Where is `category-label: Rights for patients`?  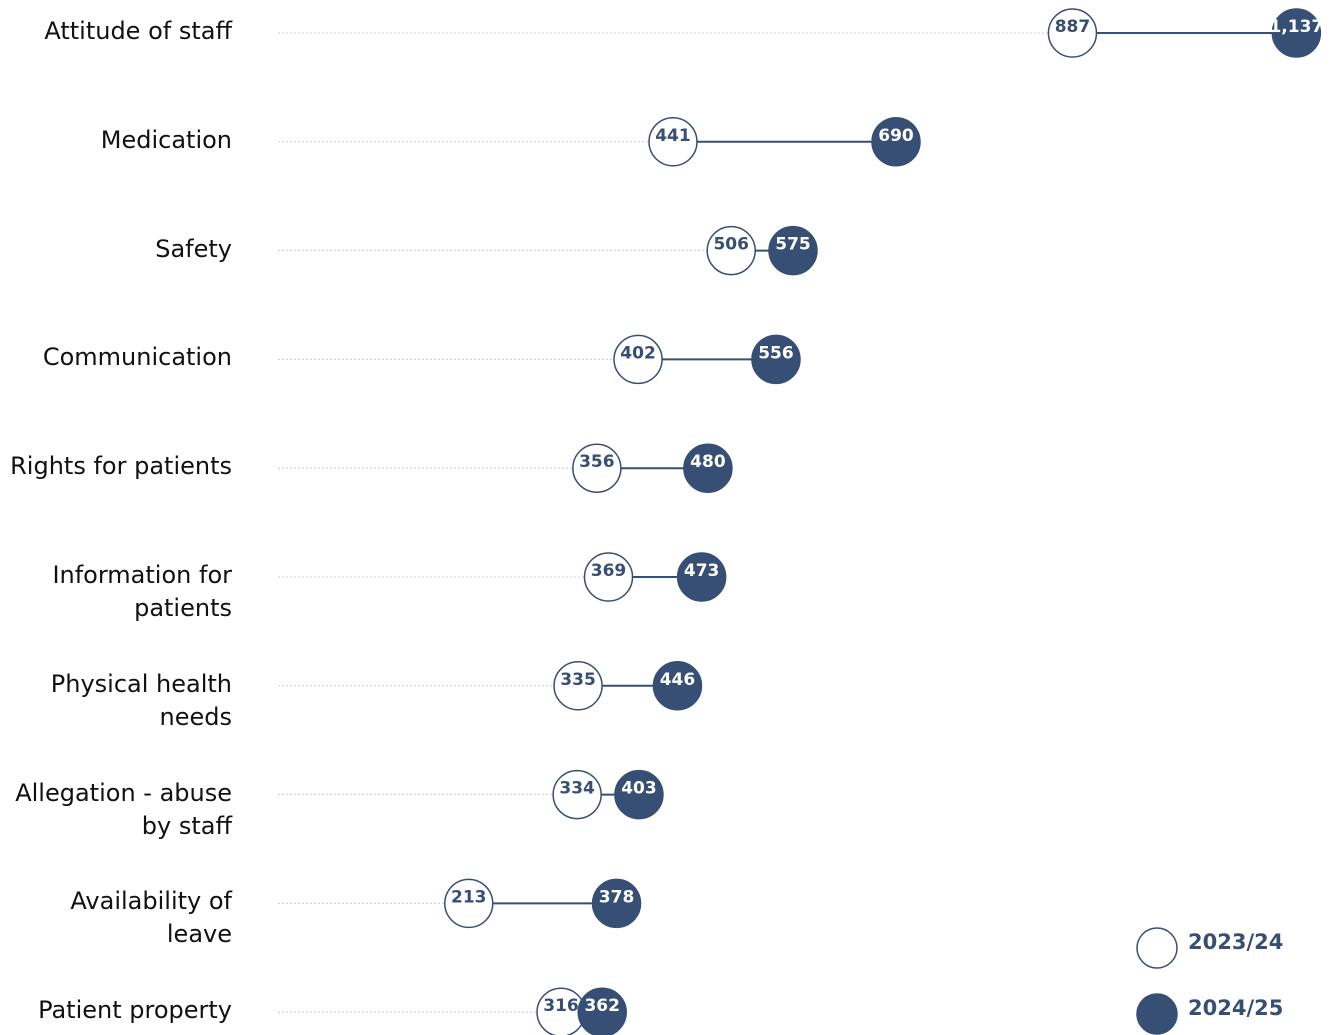 category-label: Rights for patients is located at coordinates (121, 466).